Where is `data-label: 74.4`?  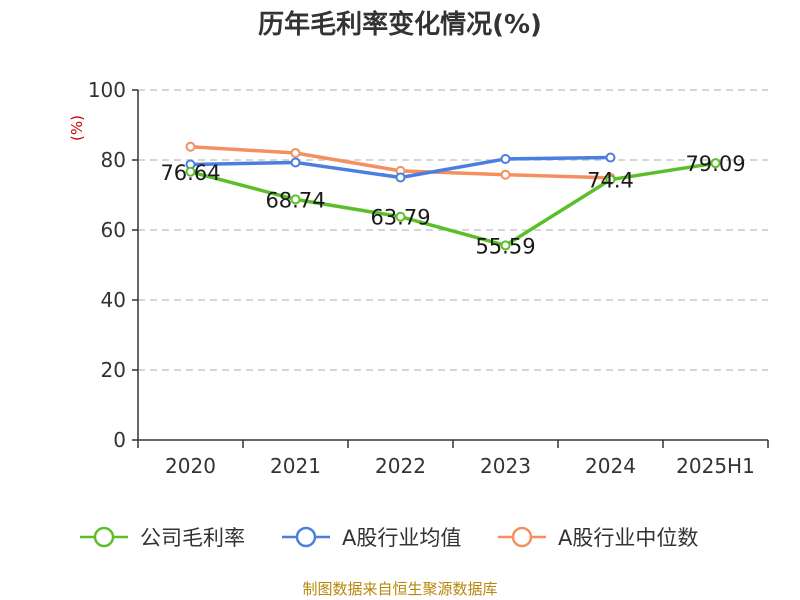 data-label: 74.4 is located at coordinates (610, 181).